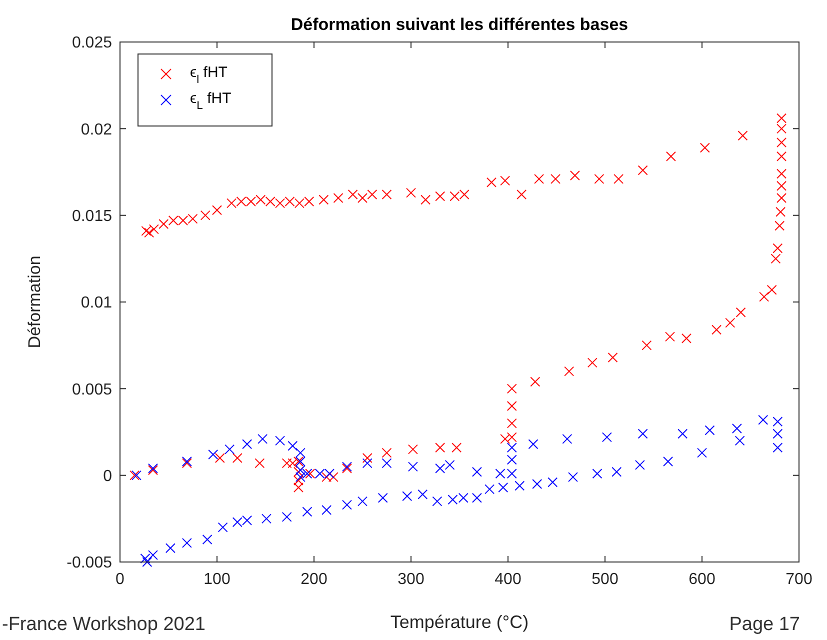 This screenshot has height=640, width=827. Describe the element at coordinates (508, 579) in the screenshot. I see `x-tick-label: 400` at that location.